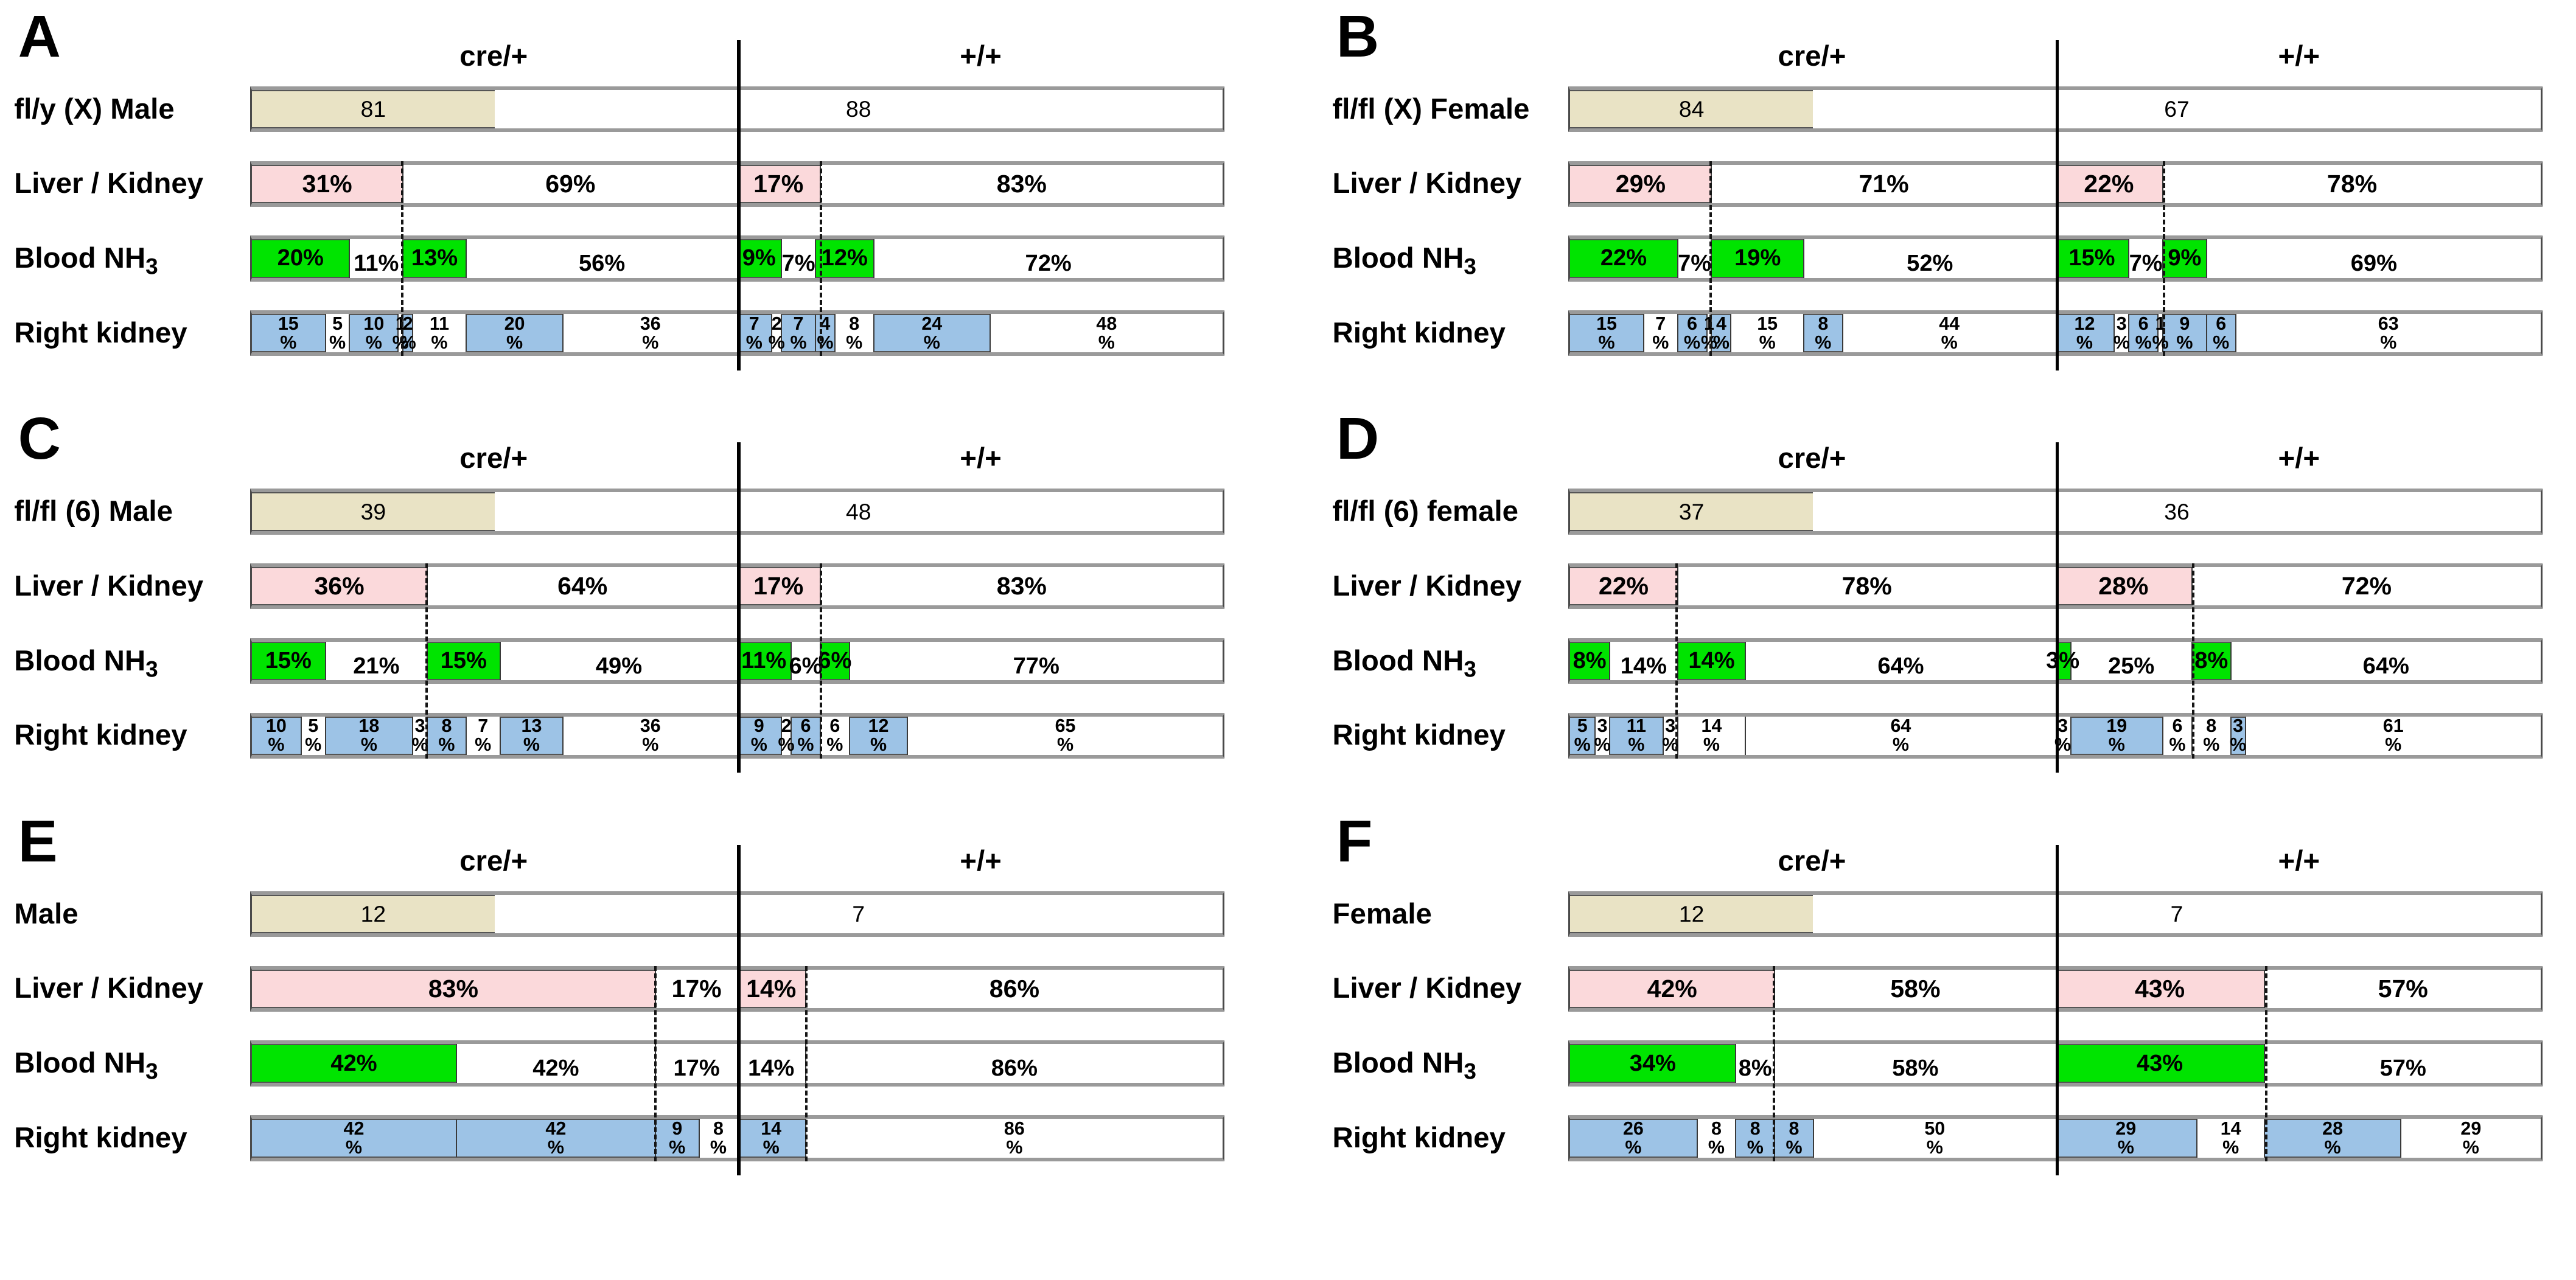 The width and height of the screenshot is (2576, 1280). What do you see at coordinates (1425, 511) in the screenshot?
I see `subject-label: fl/fl (6) female` at bounding box center [1425, 511].